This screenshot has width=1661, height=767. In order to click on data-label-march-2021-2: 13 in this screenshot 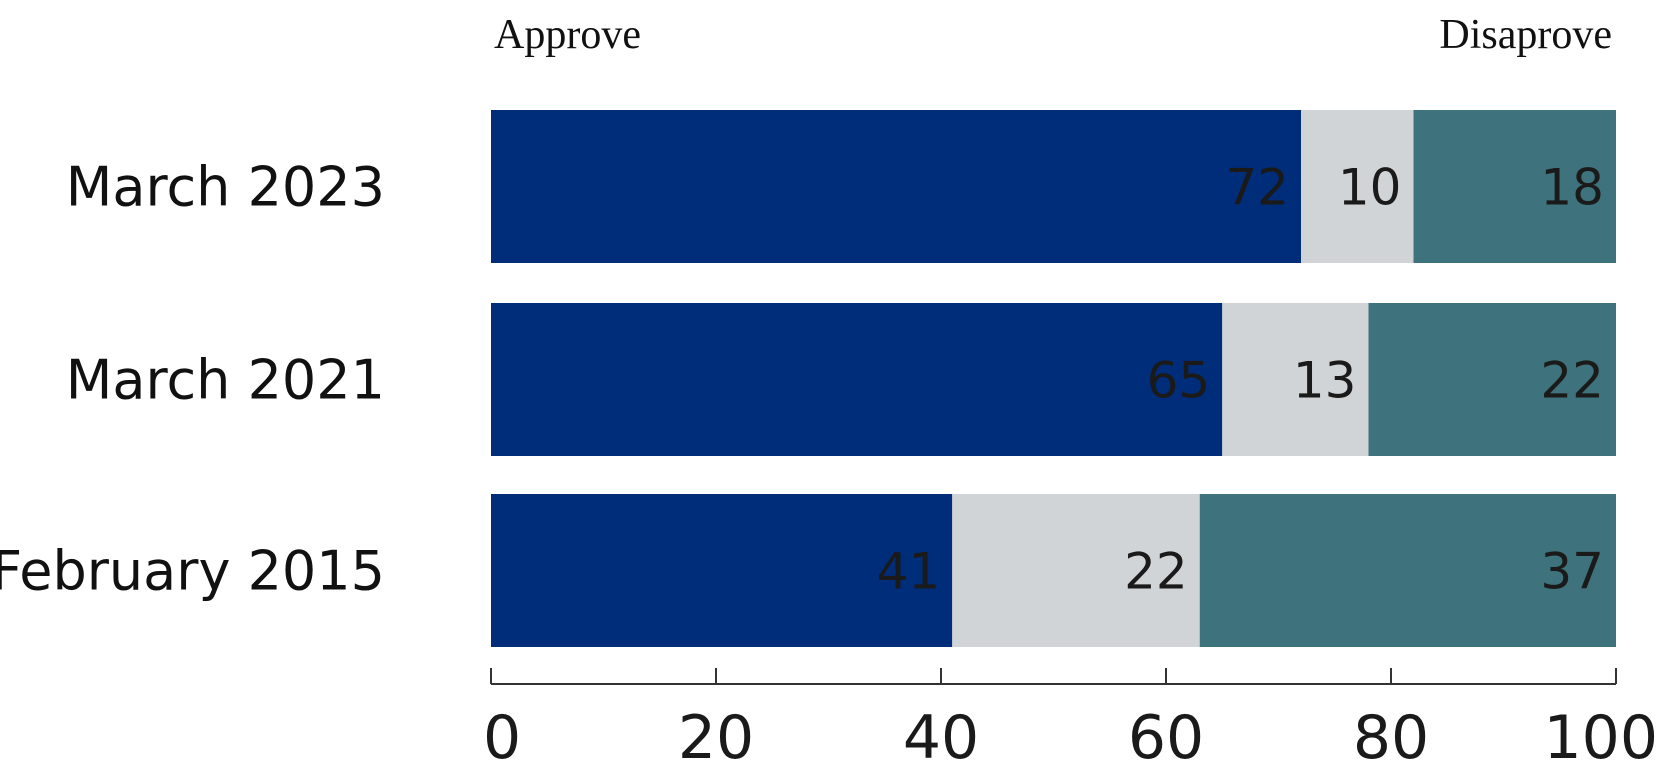, I will do `click(1325, 381)`.